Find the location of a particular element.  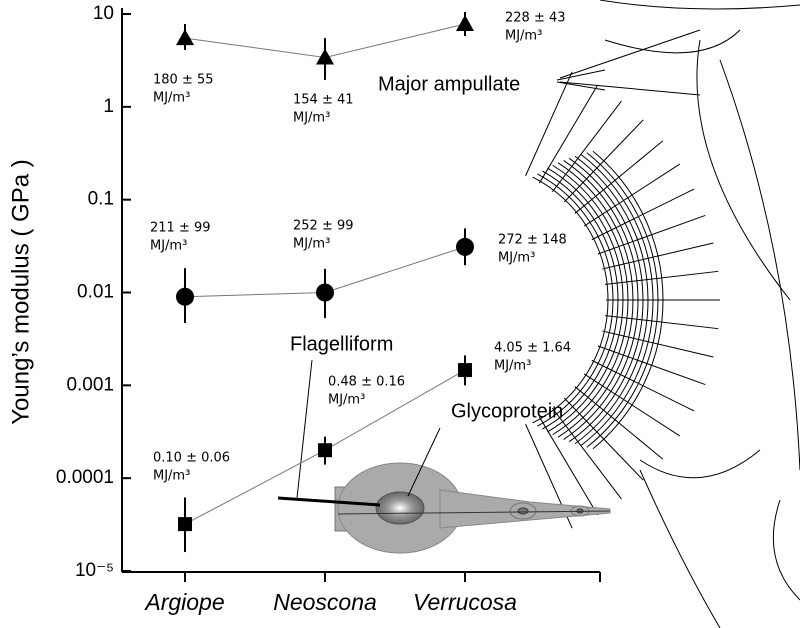

x-tick-label: Argiope is located at coordinates (183, 602).